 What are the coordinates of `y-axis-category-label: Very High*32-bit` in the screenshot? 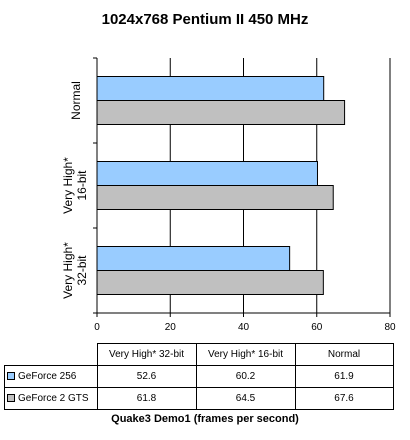 It's located at (75, 270).